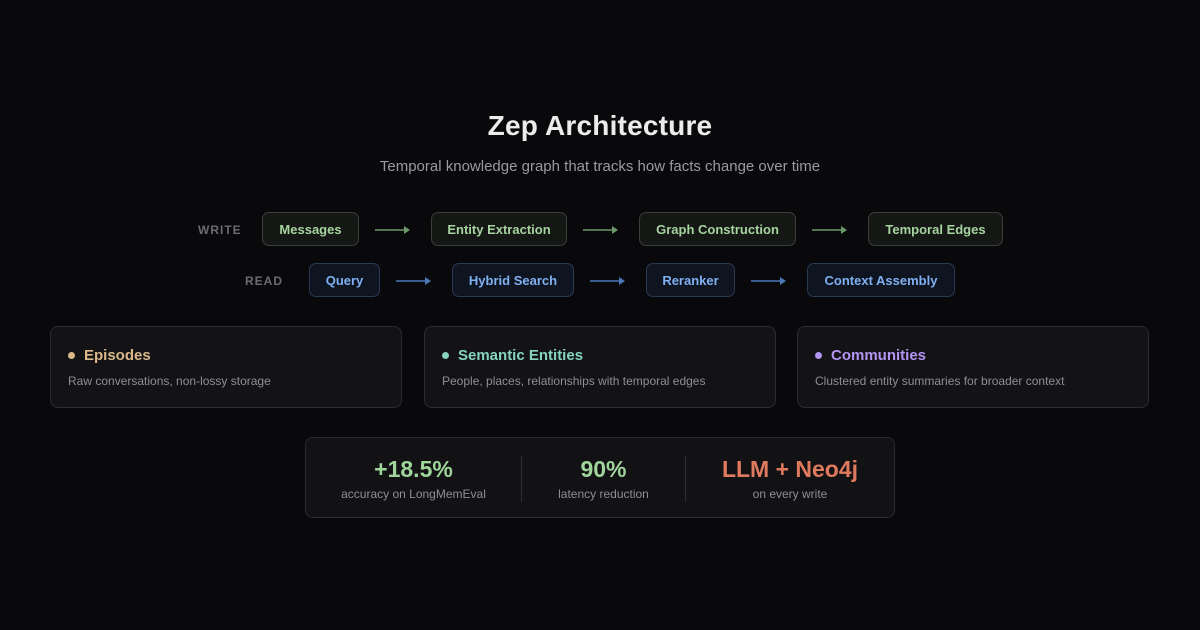 The height and width of the screenshot is (630, 1200). Describe the element at coordinates (413, 494) in the screenshot. I see `stat-label: accuracy on LongMemEval` at that location.